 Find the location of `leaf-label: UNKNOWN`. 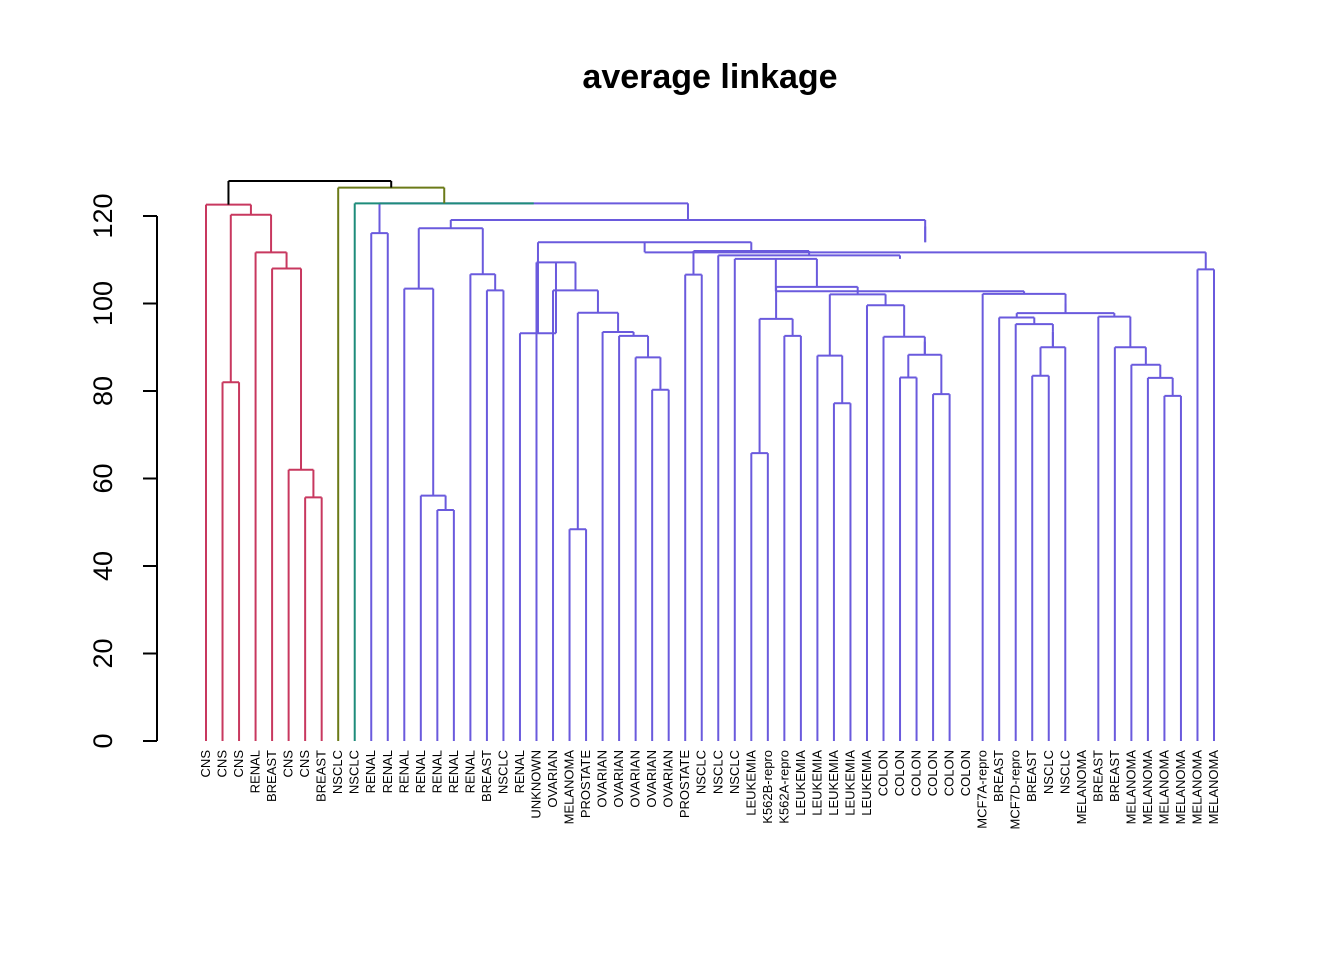

leaf-label: UNKNOWN is located at coordinates (535, 784).